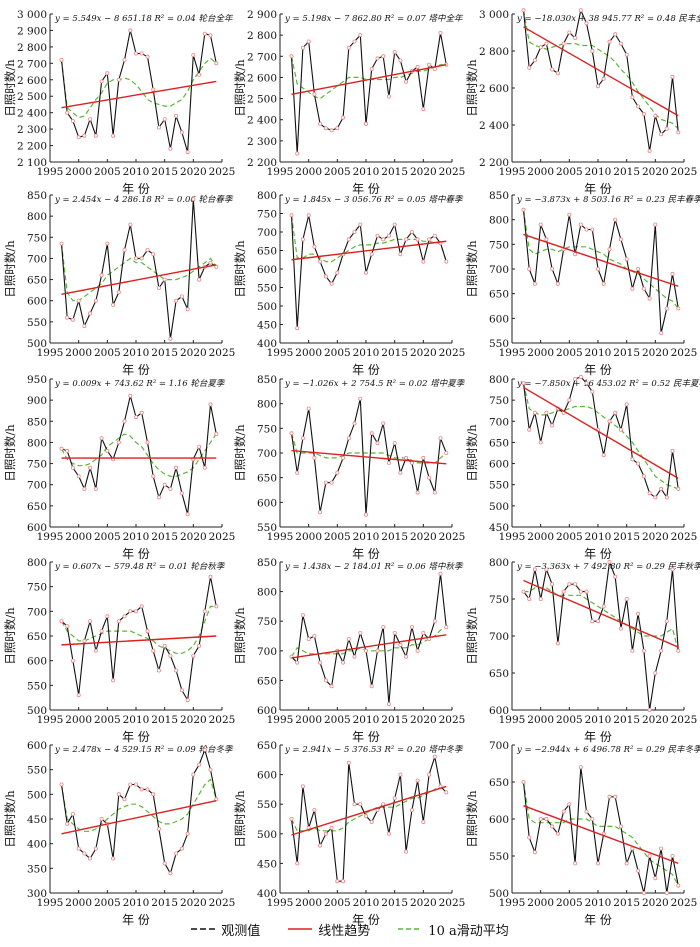  Describe the element at coordinates (540, 172) in the screenshot. I see `x-tick-label: 2000` at that location.